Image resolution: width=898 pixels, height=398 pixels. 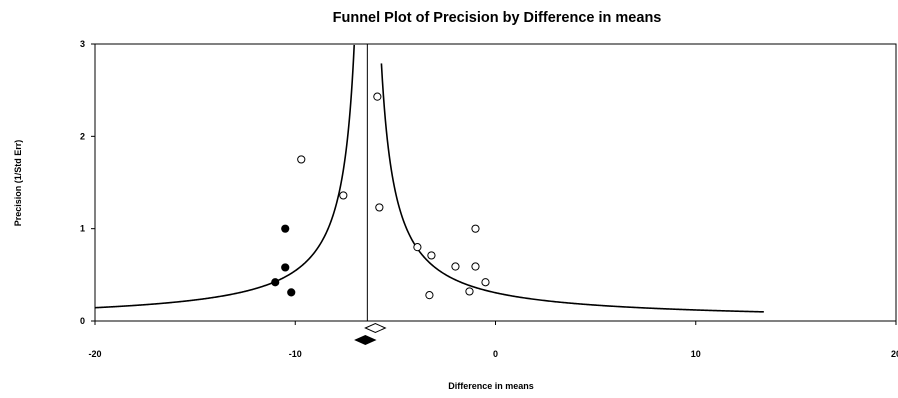 I want to click on y-tick-label: 3, so click(x=82, y=44).